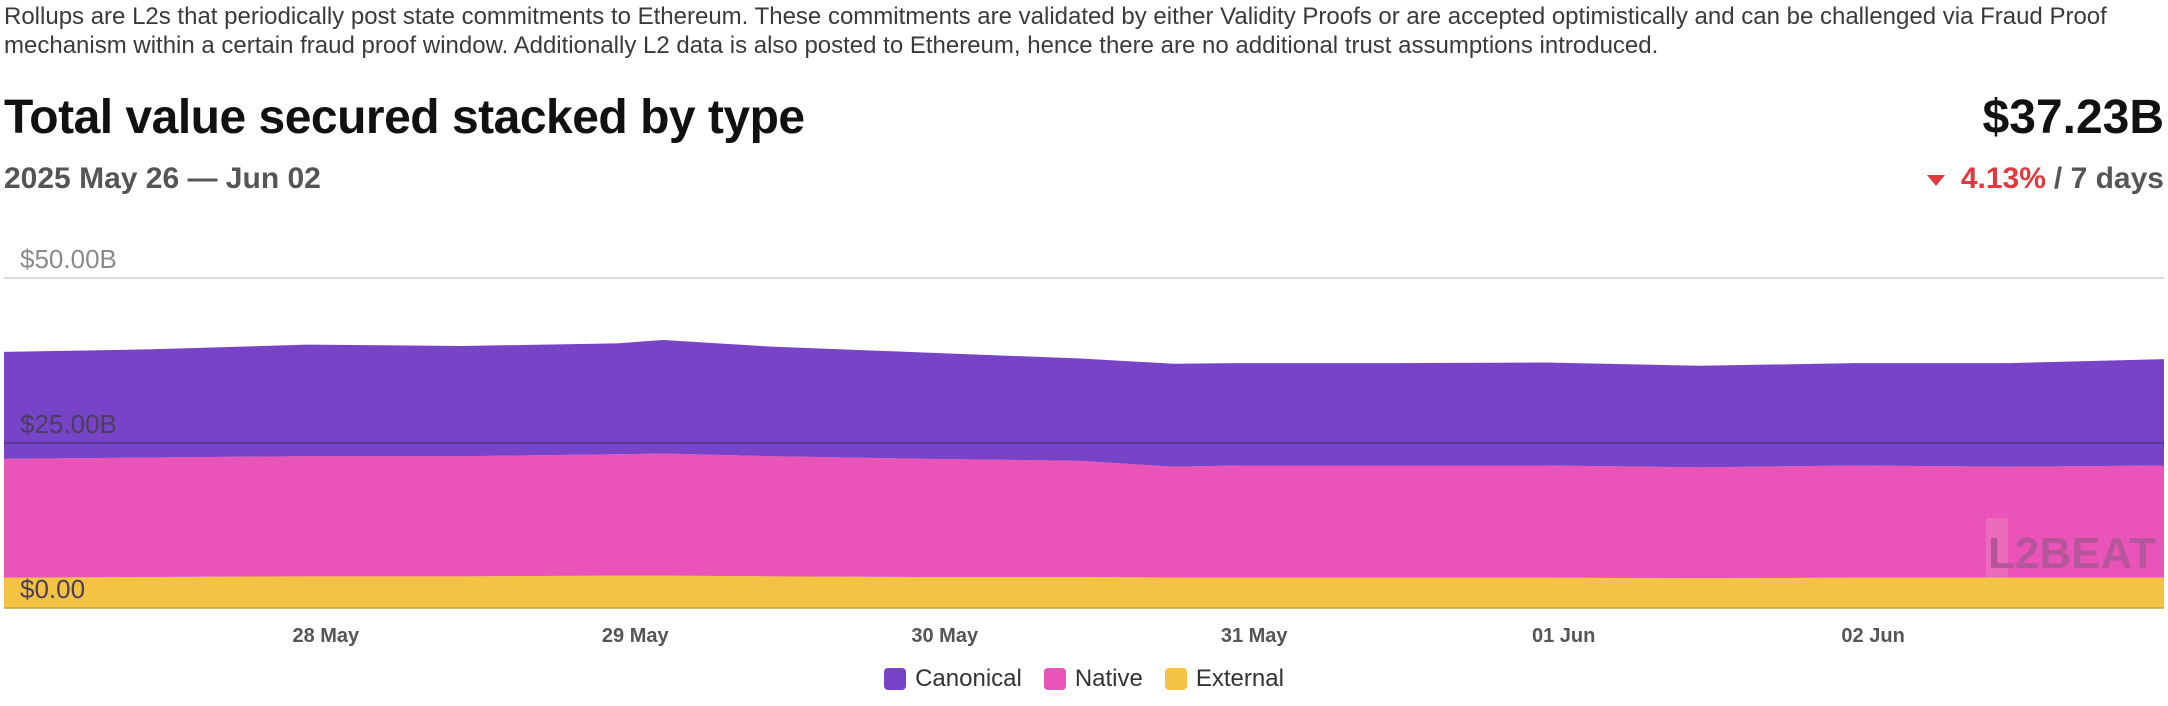 This screenshot has width=2168, height=706. What do you see at coordinates (68, 259) in the screenshot?
I see `y-tick-label: $50.00B` at bounding box center [68, 259].